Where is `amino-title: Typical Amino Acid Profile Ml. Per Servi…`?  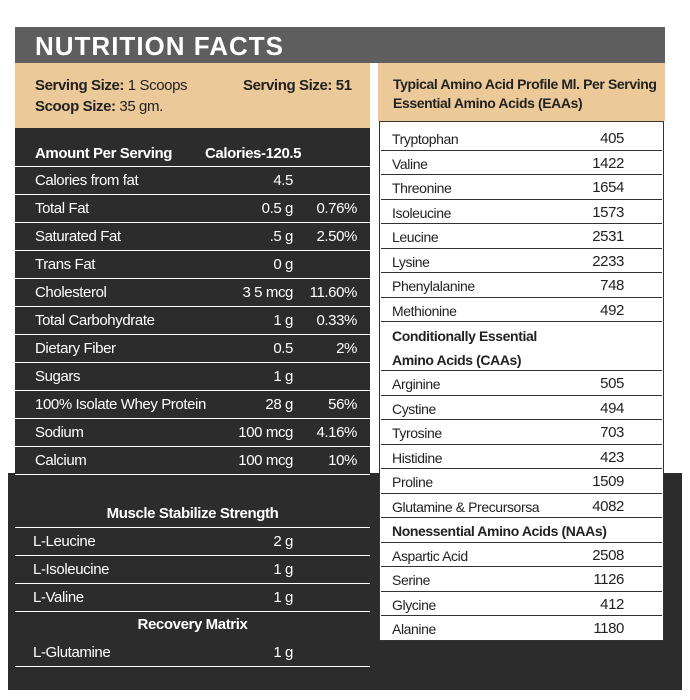
amino-title: Typical Amino Acid Profile Ml. Per Servi… is located at coordinates (525, 84).